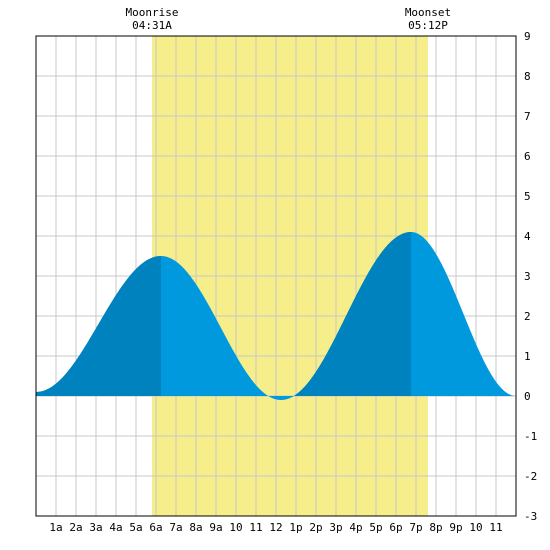  I want to click on x-tick-label: 12, so click(275, 527).